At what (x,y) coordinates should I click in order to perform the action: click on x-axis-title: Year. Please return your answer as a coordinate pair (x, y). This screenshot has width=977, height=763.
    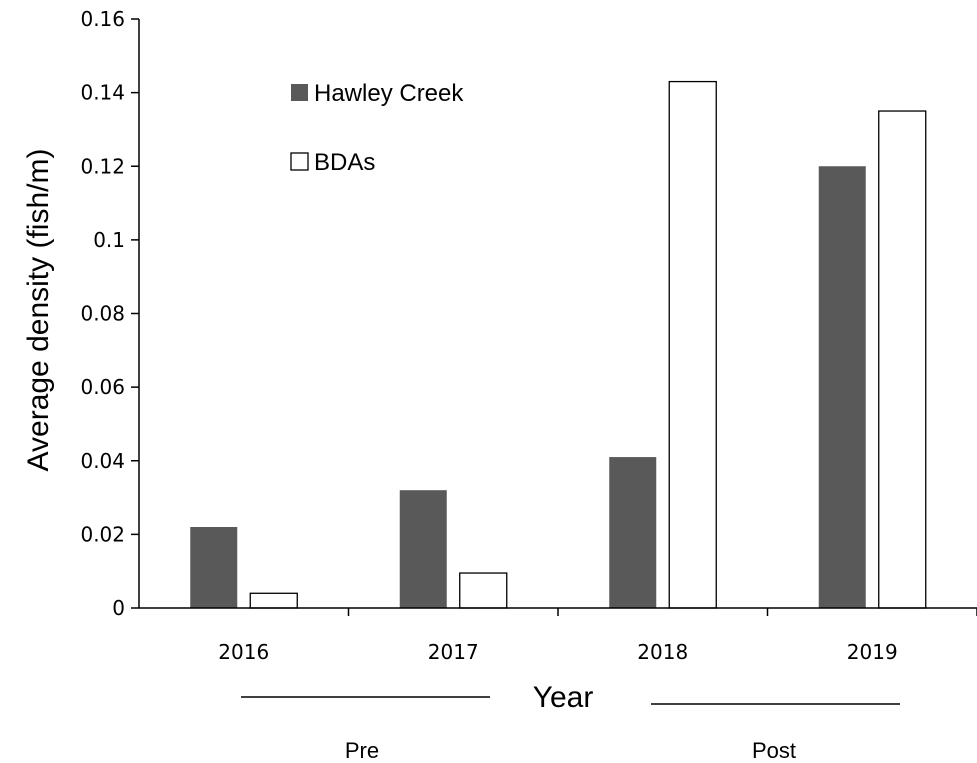
    Looking at the image, I should click on (563, 697).